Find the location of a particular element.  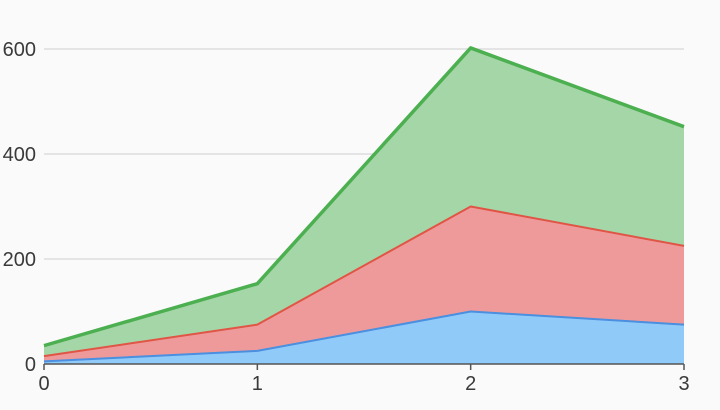

axes is located at coordinates (364, 366).